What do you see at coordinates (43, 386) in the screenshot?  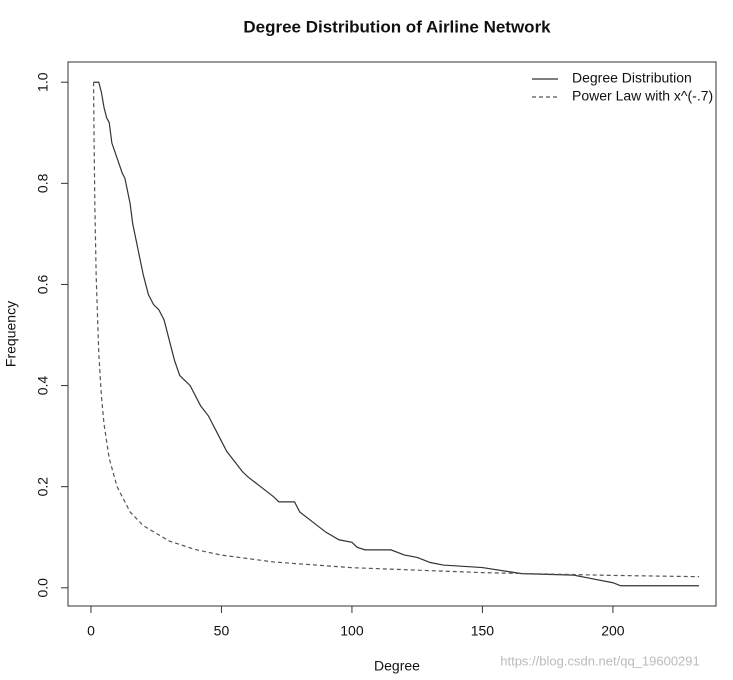 I see `y-tick-label: 0.4` at bounding box center [43, 386].